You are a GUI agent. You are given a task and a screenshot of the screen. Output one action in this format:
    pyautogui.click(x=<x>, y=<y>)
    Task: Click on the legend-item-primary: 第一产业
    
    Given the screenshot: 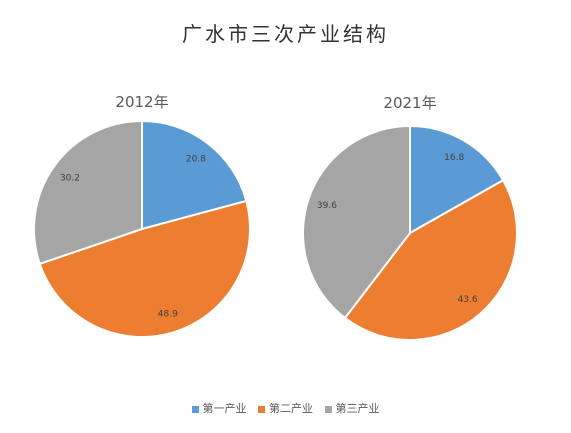 What is the action you would take?
    pyautogui.click(x=219, y=408)
    